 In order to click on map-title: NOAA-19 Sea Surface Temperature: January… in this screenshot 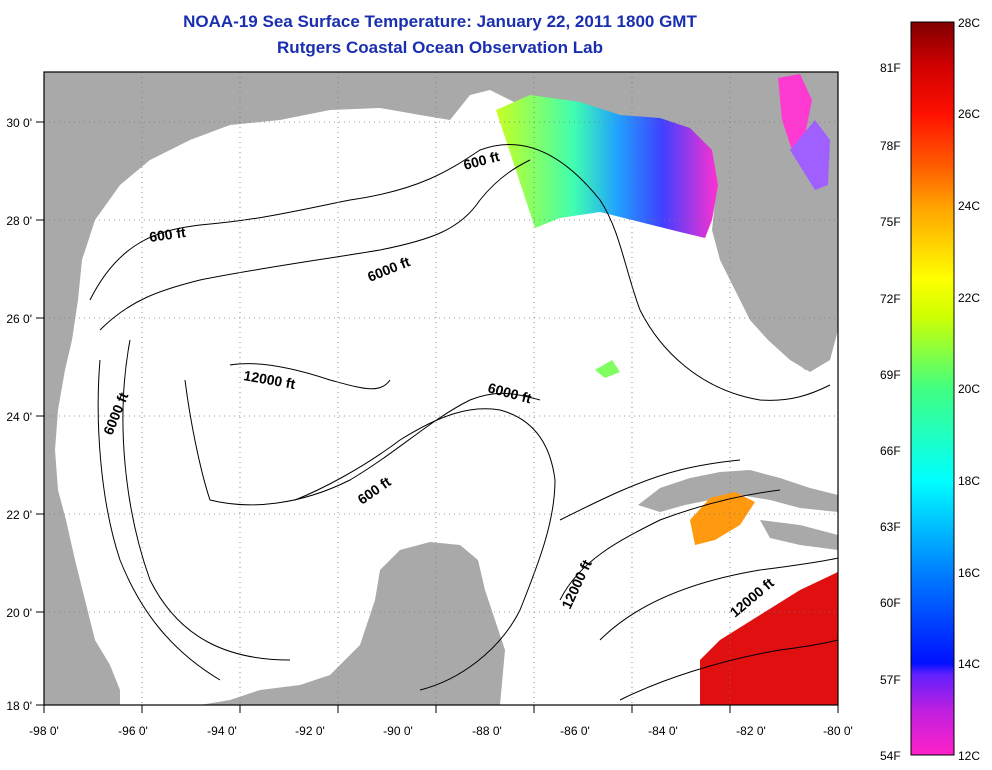, I will do `click(440, 21)`.